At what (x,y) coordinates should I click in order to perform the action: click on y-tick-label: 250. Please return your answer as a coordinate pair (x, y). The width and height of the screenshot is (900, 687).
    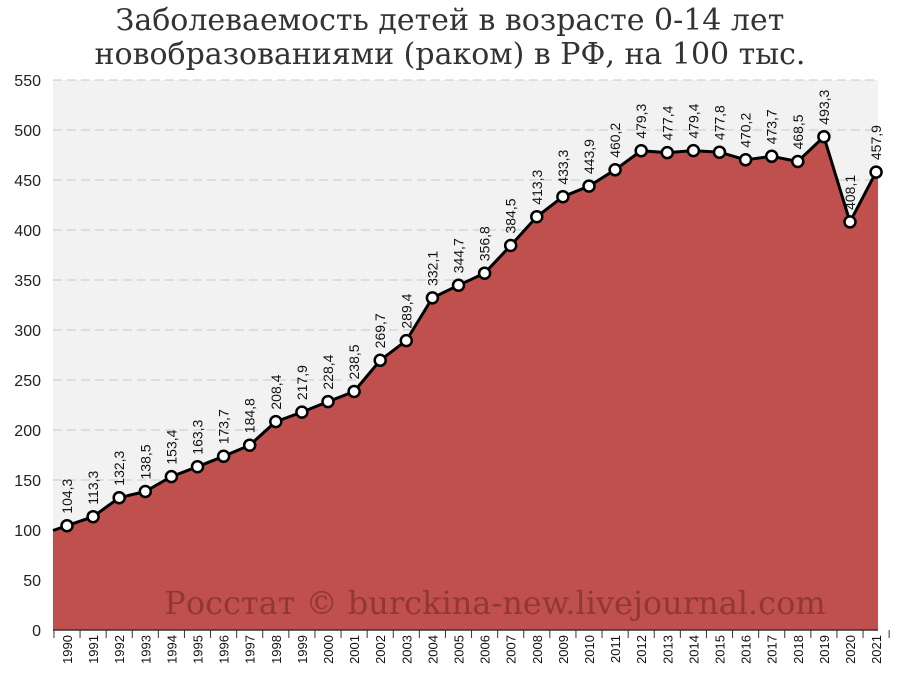
    Looking at the image, I should click on (27, 381).